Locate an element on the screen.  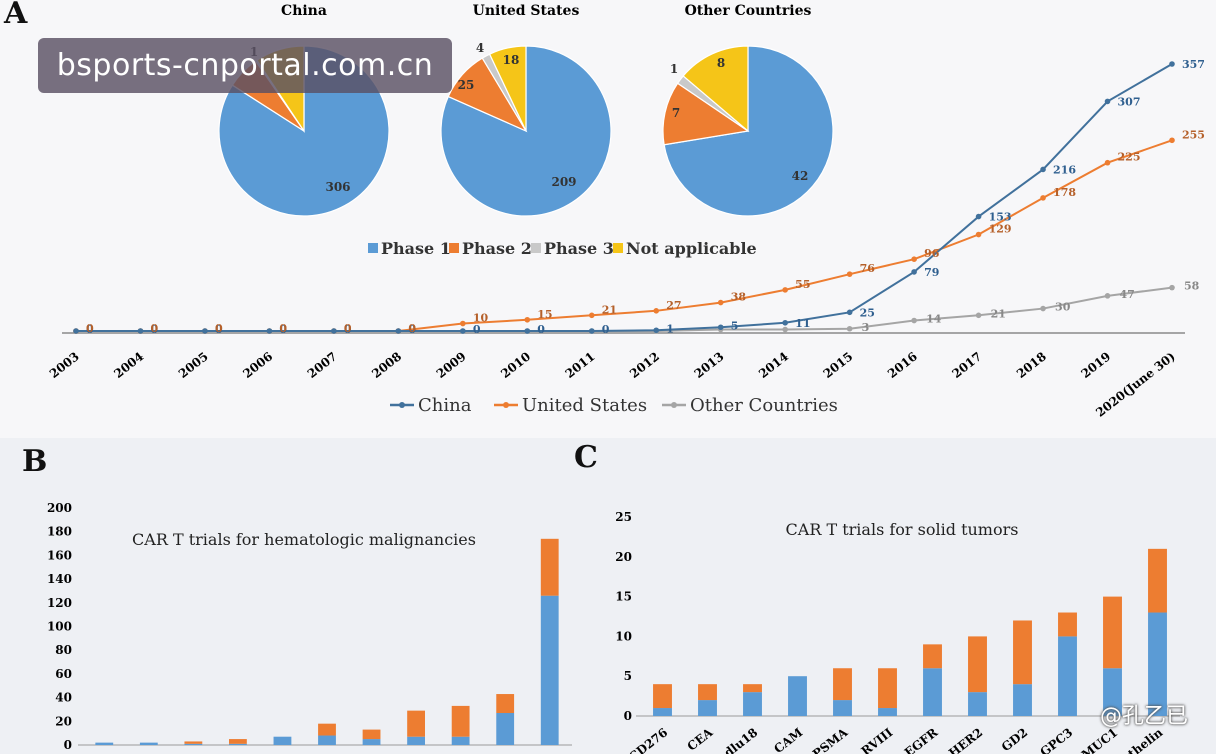
legend-label: China is located at coordinates (445, 405).